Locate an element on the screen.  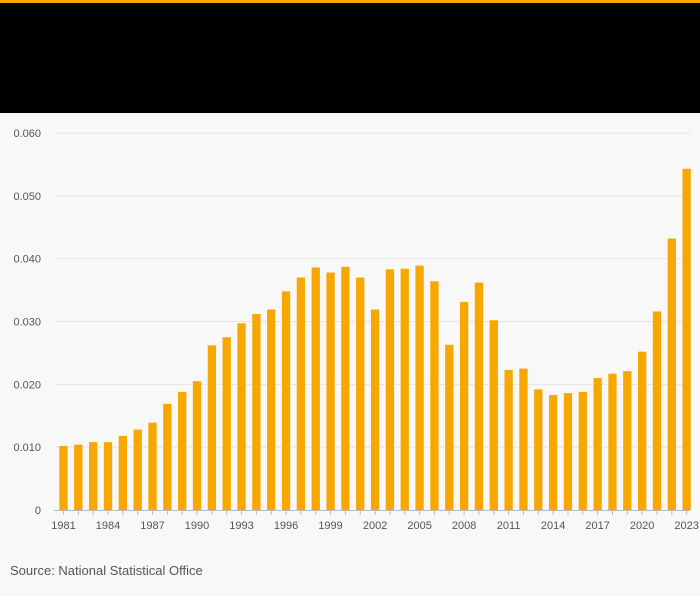
x-tick-label: 2017 is located at coordinates (597, 526).